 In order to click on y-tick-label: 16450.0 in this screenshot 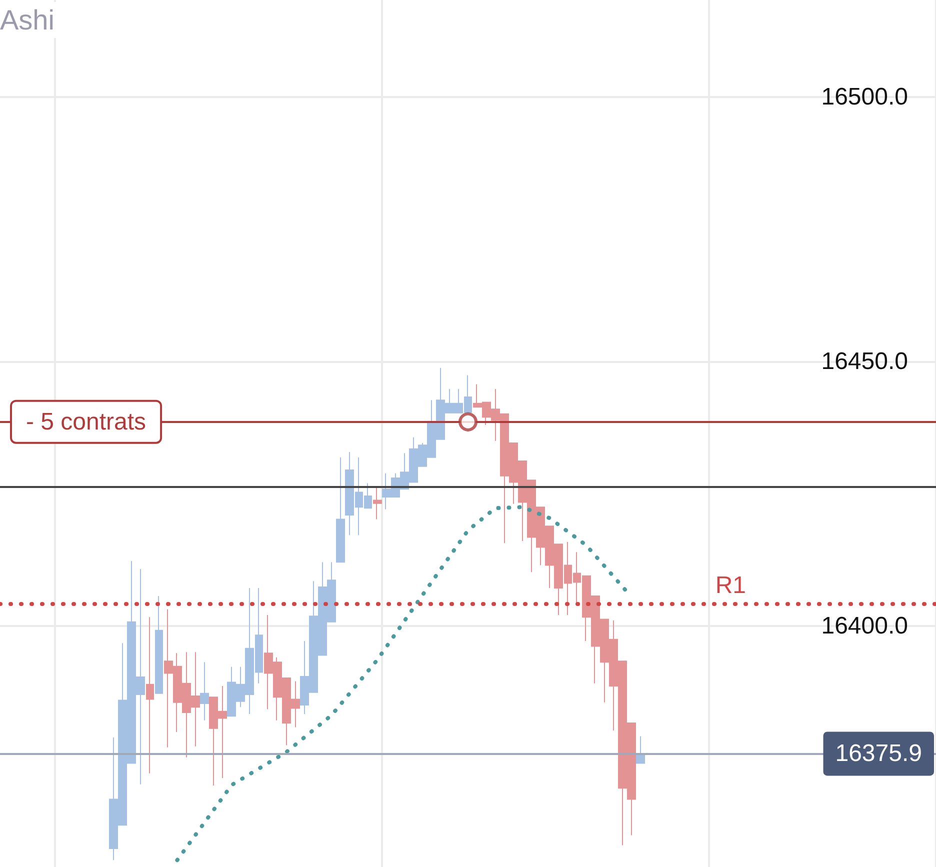, I will do `click(864, 362)`.